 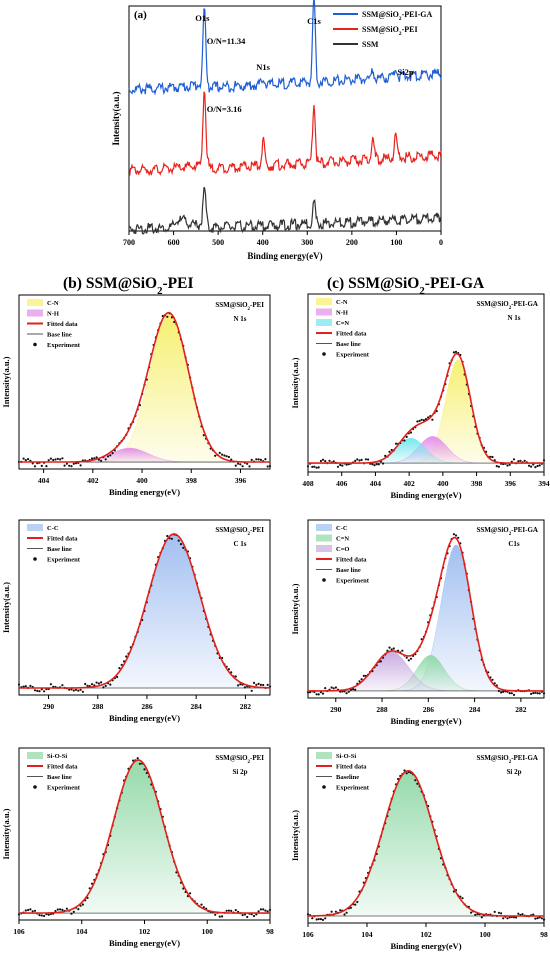 I want to click on legend-label: Baseline, so click(x=347, y=777).